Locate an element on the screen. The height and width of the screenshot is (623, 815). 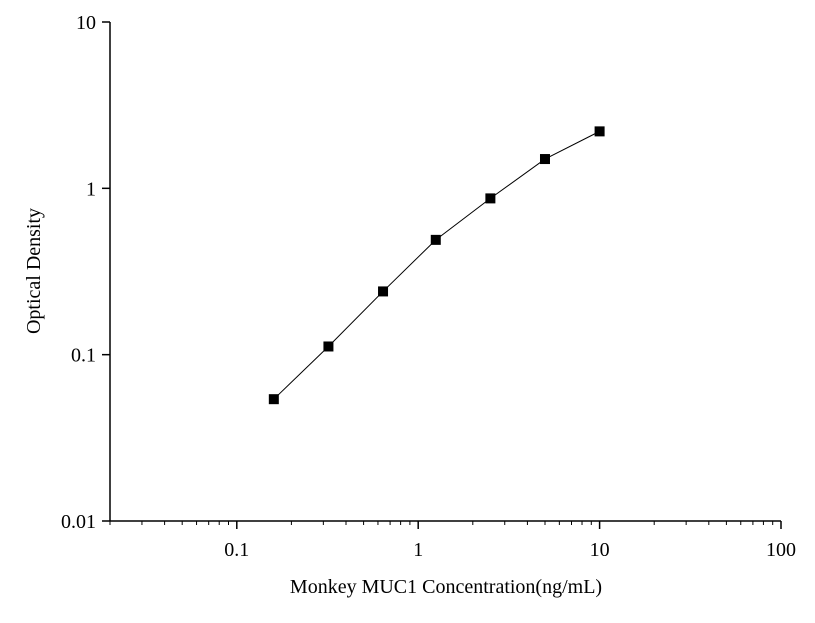
x-tick-label: 100 is located at coordinates (781, 550).